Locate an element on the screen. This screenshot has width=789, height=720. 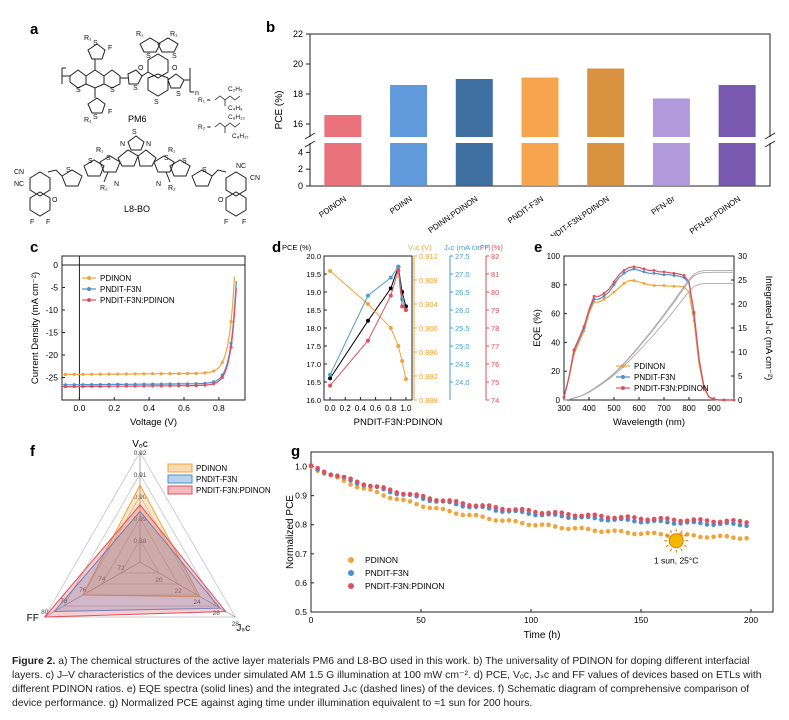
y-tick-label: 0.9 is located at coordinates (301, 496).